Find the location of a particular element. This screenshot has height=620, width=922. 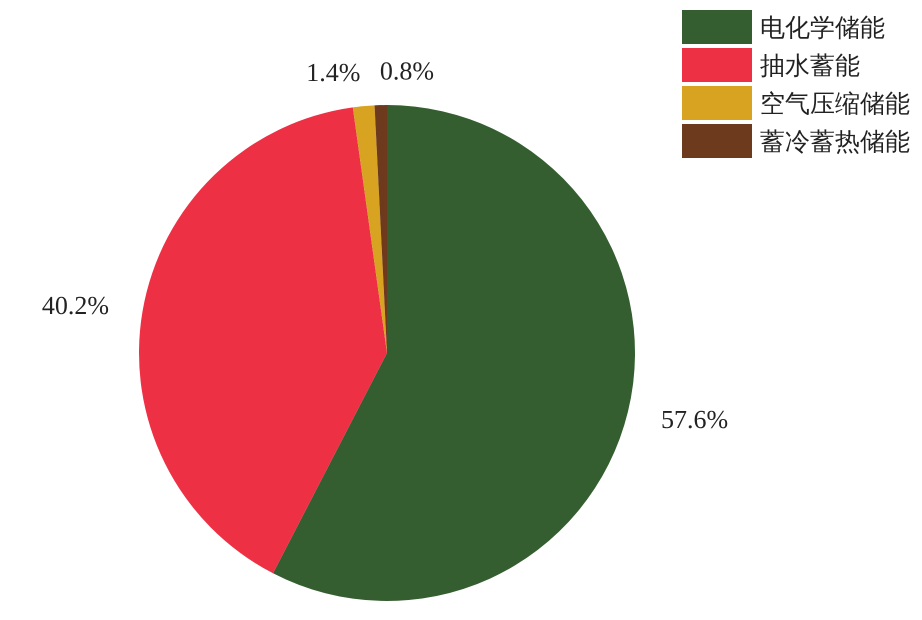

data-label: 57.6% is located at coordinates (694, 419).